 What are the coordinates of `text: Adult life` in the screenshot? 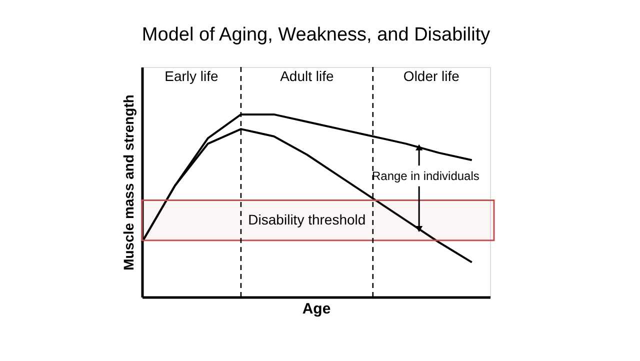 It's located at (307, 76).